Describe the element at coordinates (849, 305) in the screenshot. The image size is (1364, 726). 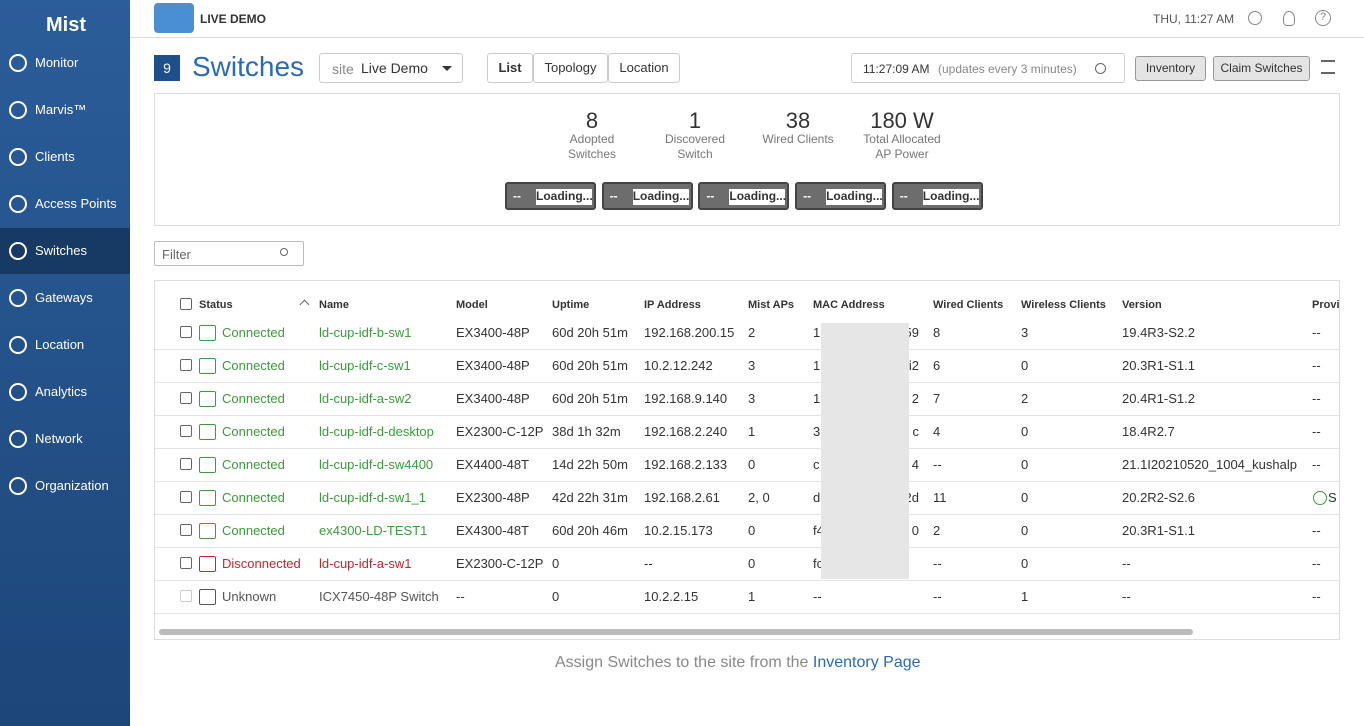
I see `column-header: MAC Address` at that location.